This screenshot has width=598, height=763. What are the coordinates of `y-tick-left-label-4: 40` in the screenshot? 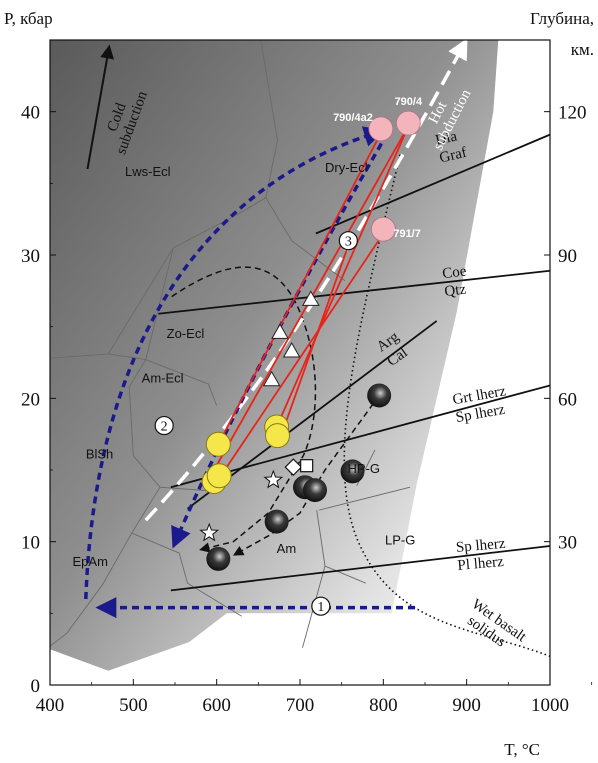 It's located at (30, 113).